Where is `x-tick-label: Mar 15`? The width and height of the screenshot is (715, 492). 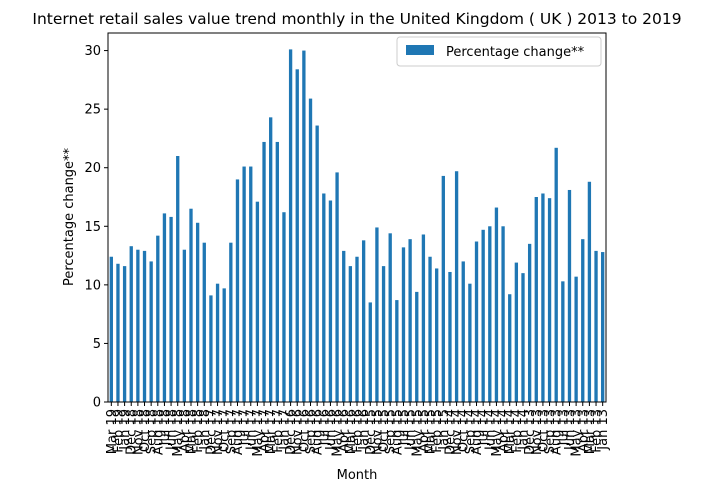
x-tick-label: Mar 15 is located at coordinates (431, 431).